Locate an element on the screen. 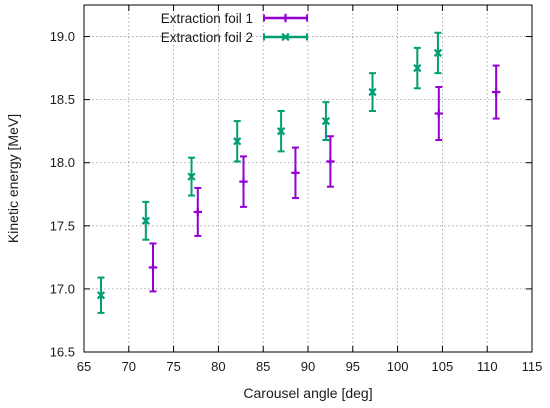 This screenshot has height=408, width=550. y-tick-label: 18.5 is located at coordinates (62, 99).